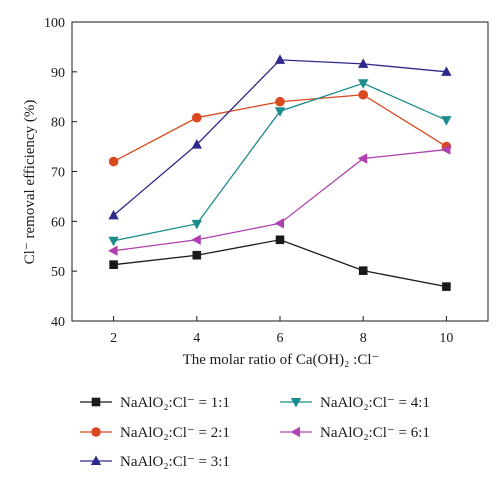 This screenshot has height=486, width=500. I want to click on legend-label-2: NaAlO₂:Cl⁻ = 2:1, so click(175, 433).